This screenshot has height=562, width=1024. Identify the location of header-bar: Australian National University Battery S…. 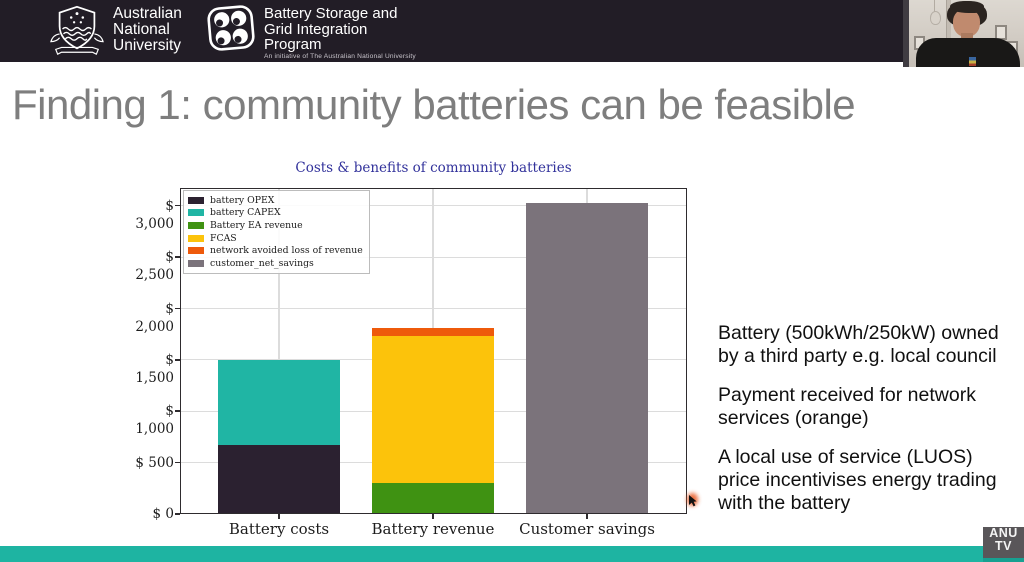
(512, 31).